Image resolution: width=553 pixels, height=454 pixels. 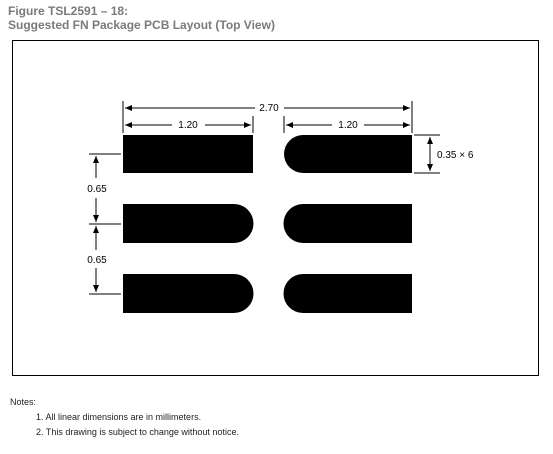 I want to click on dim-pitch-1: 0.65, so click(x=97, y=189).